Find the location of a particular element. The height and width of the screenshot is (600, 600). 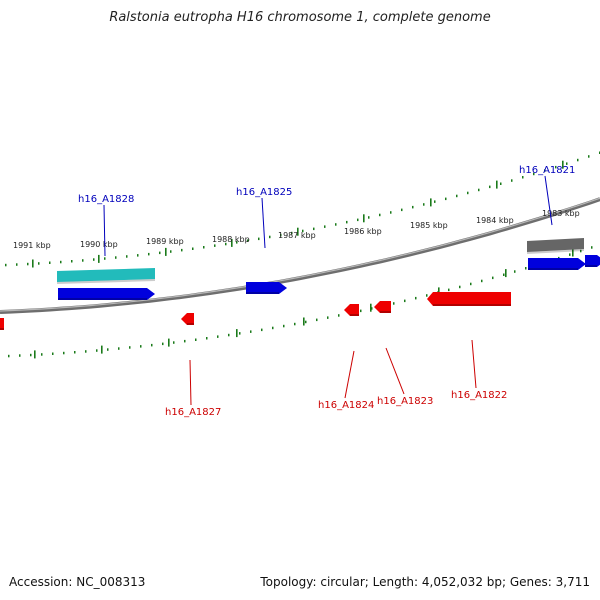

forward-gene-partial-shade is located at coordinates (591, 266).